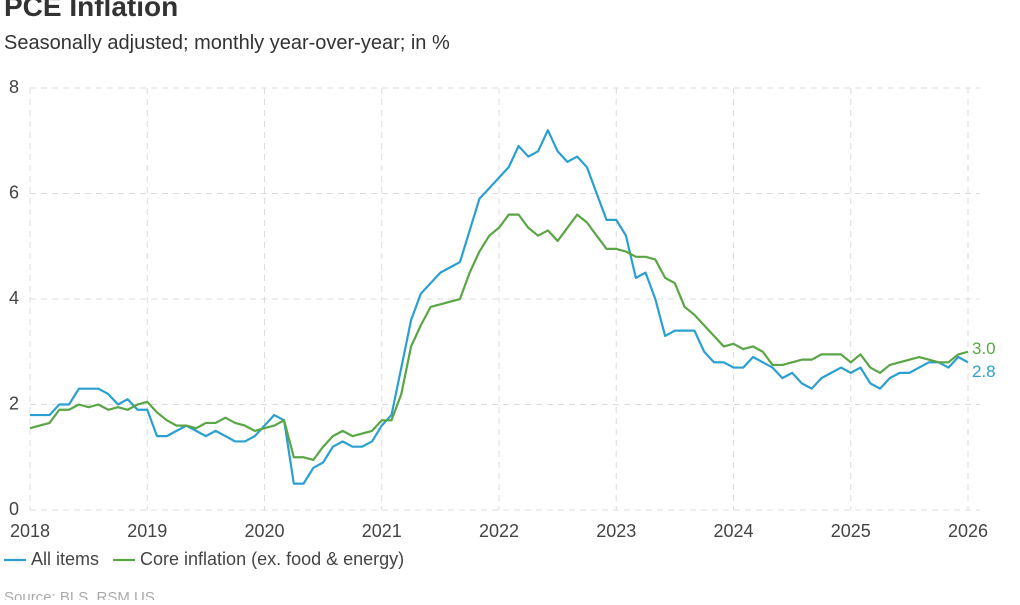 Image resolution: width=1020 pixels, height=605 pixels. I want to click on x-tick-label: 2026, so click(968, 531).